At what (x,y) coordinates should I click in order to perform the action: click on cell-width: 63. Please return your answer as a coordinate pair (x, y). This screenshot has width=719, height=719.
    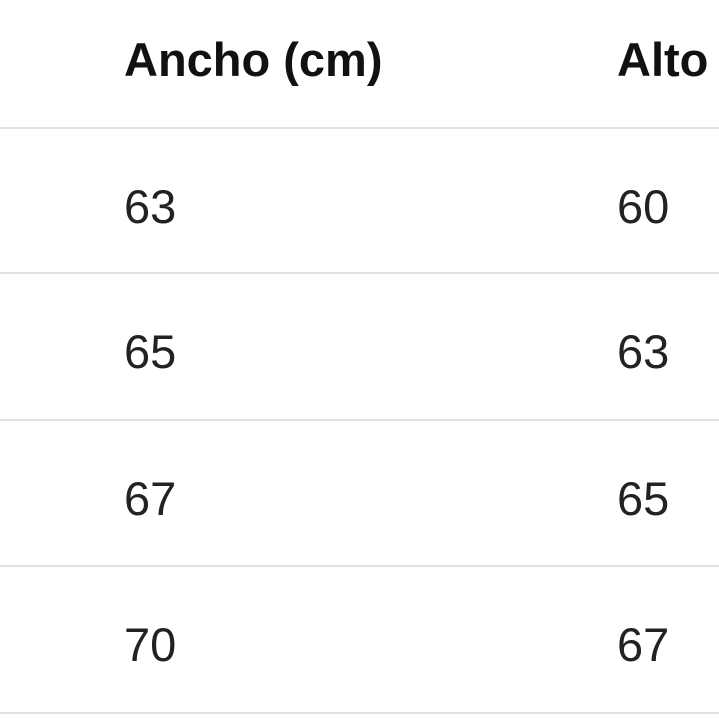
    Looking at the image, I should click on (150, 206).